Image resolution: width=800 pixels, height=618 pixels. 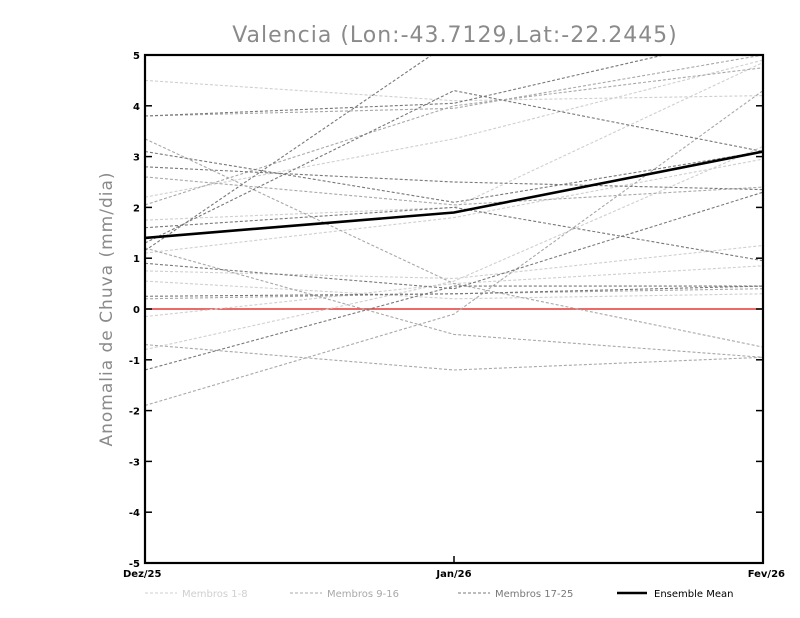 What do you see at coordinates (363, 594) in the screenshot?
I see `legend-entry-label: Membros 9-16` at bounding box center [363, 594].